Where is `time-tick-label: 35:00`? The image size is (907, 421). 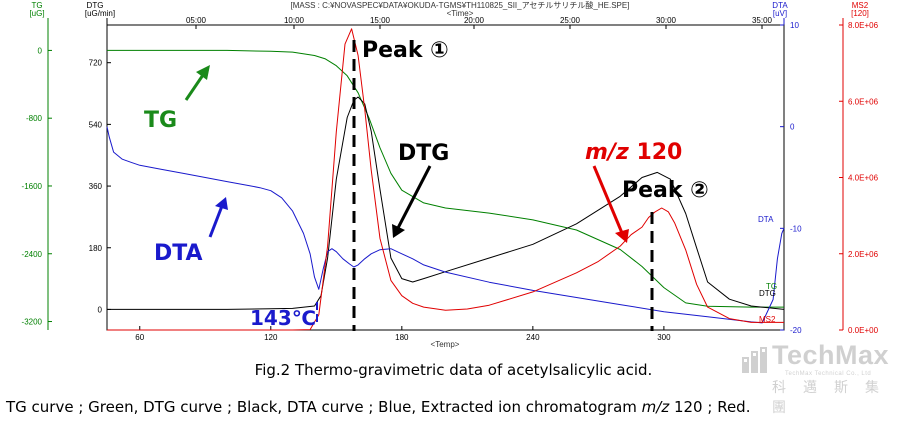
time-tick-label: 35:00 is located at coordinates (762, 20).